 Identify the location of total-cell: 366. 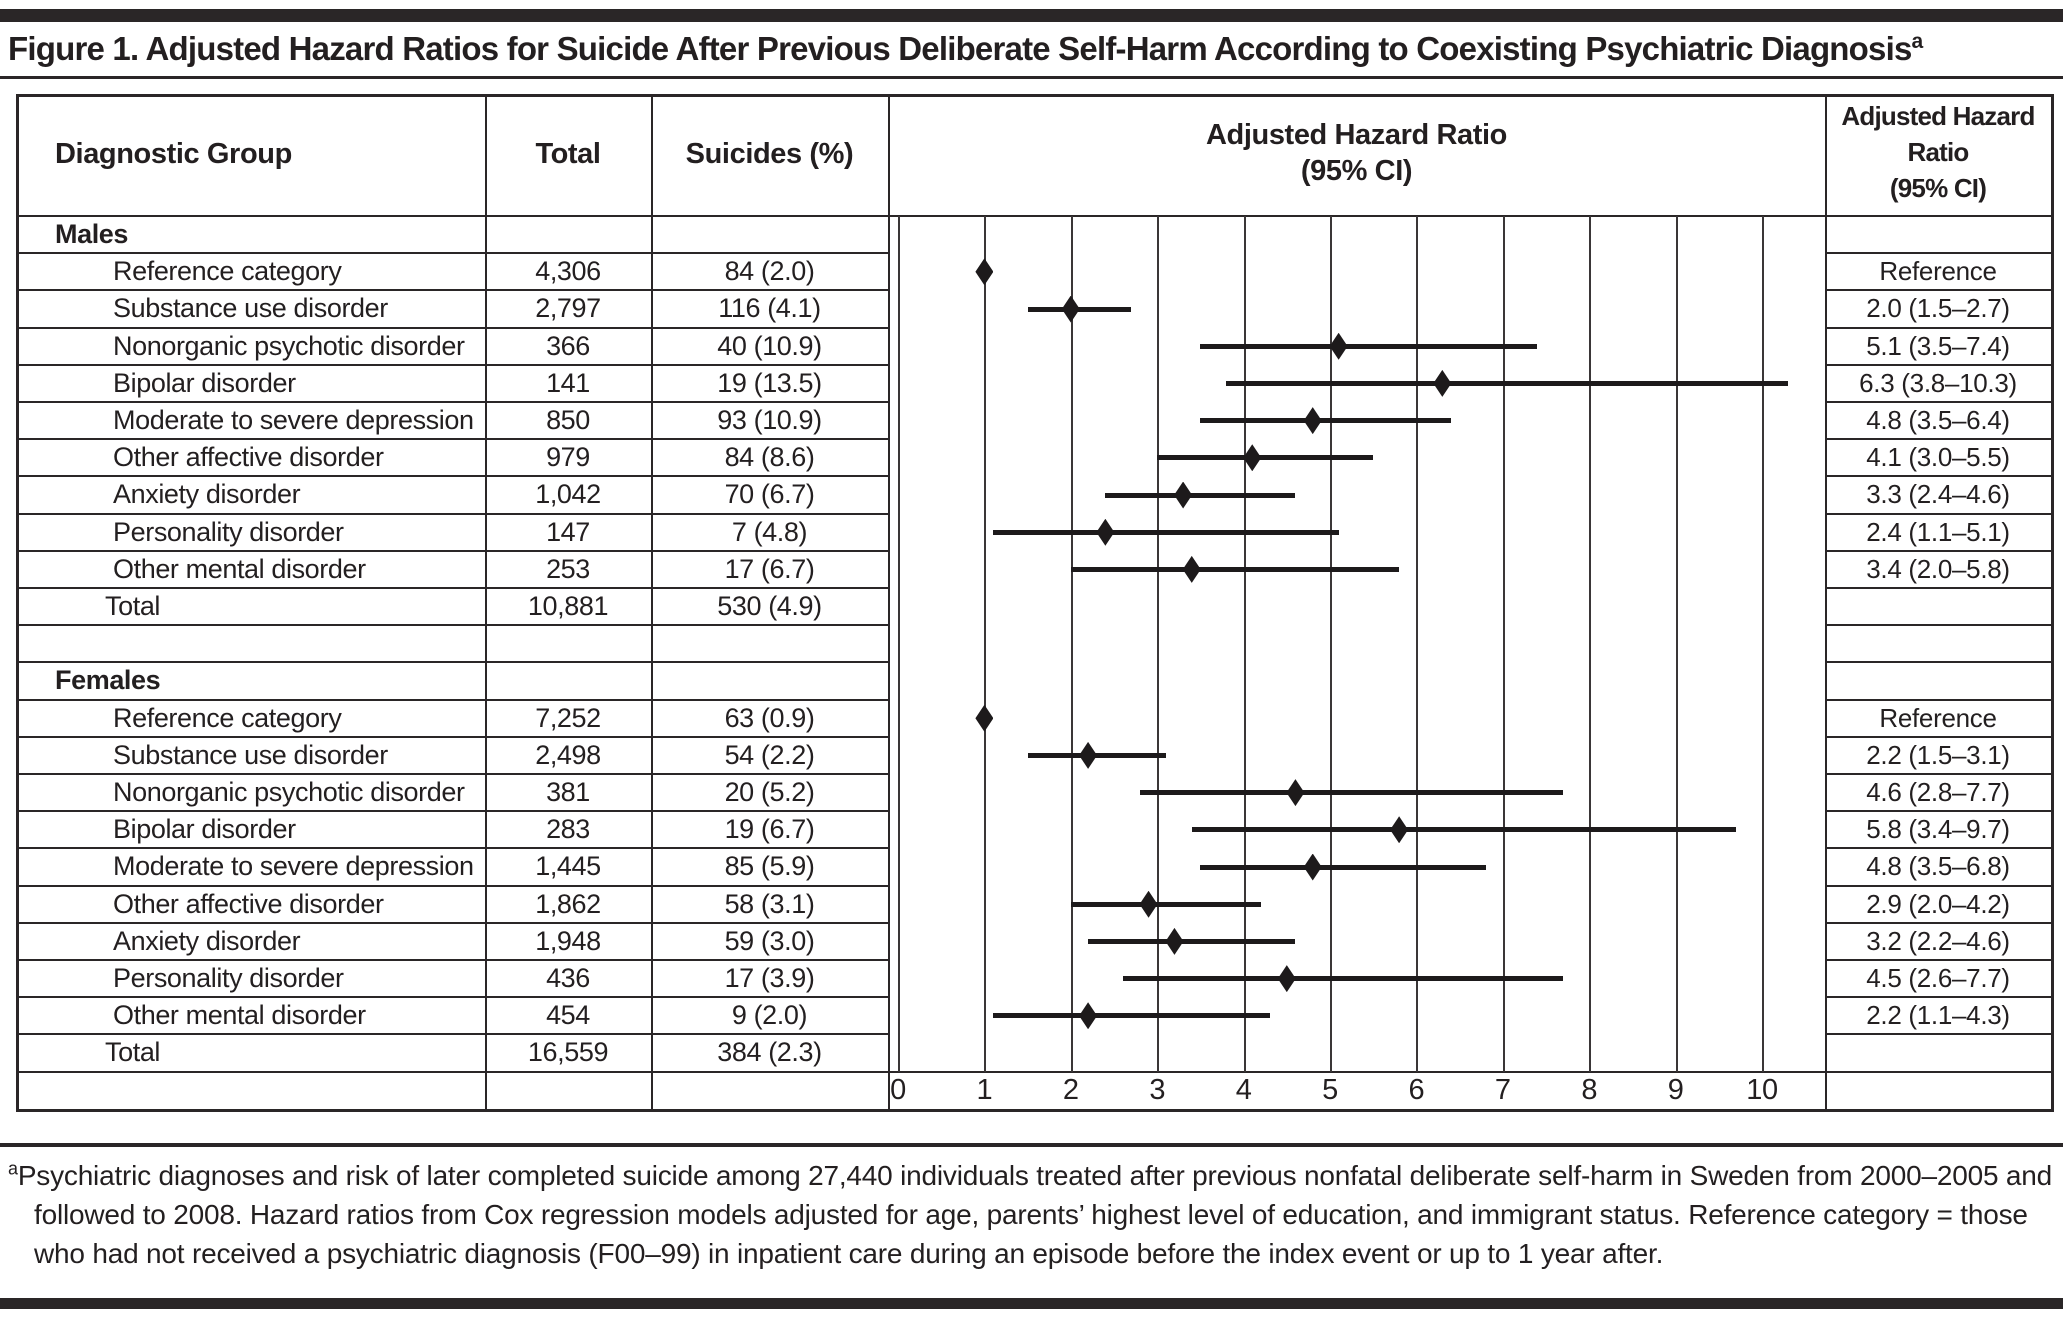
(568, 345).